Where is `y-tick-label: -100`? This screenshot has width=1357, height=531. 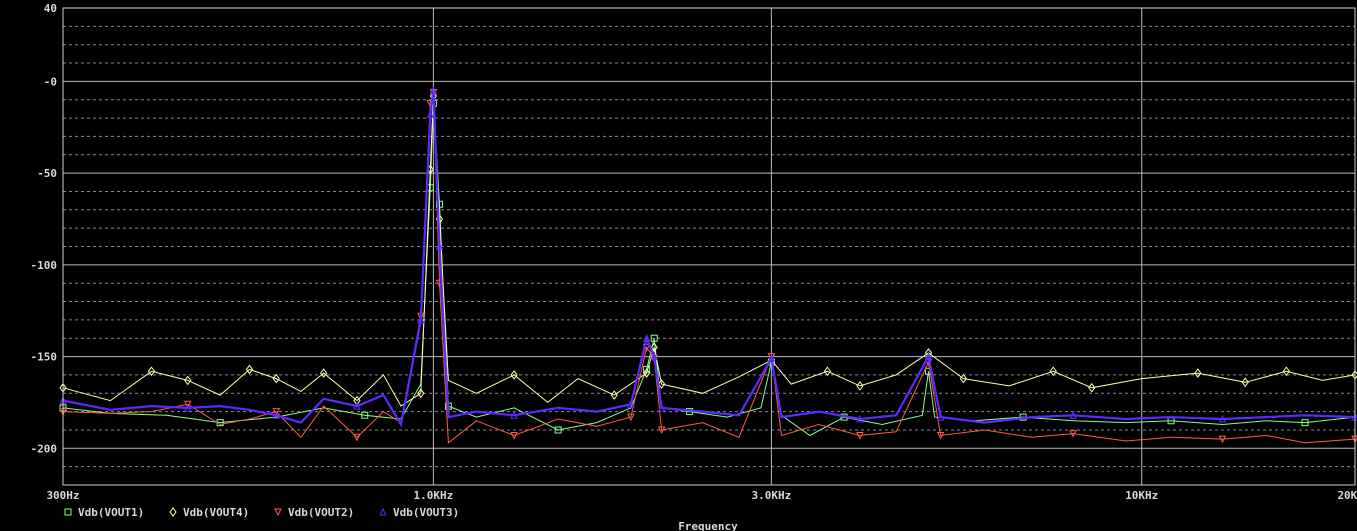 y-tick-label: -100 is located at coordinates (44, 265).